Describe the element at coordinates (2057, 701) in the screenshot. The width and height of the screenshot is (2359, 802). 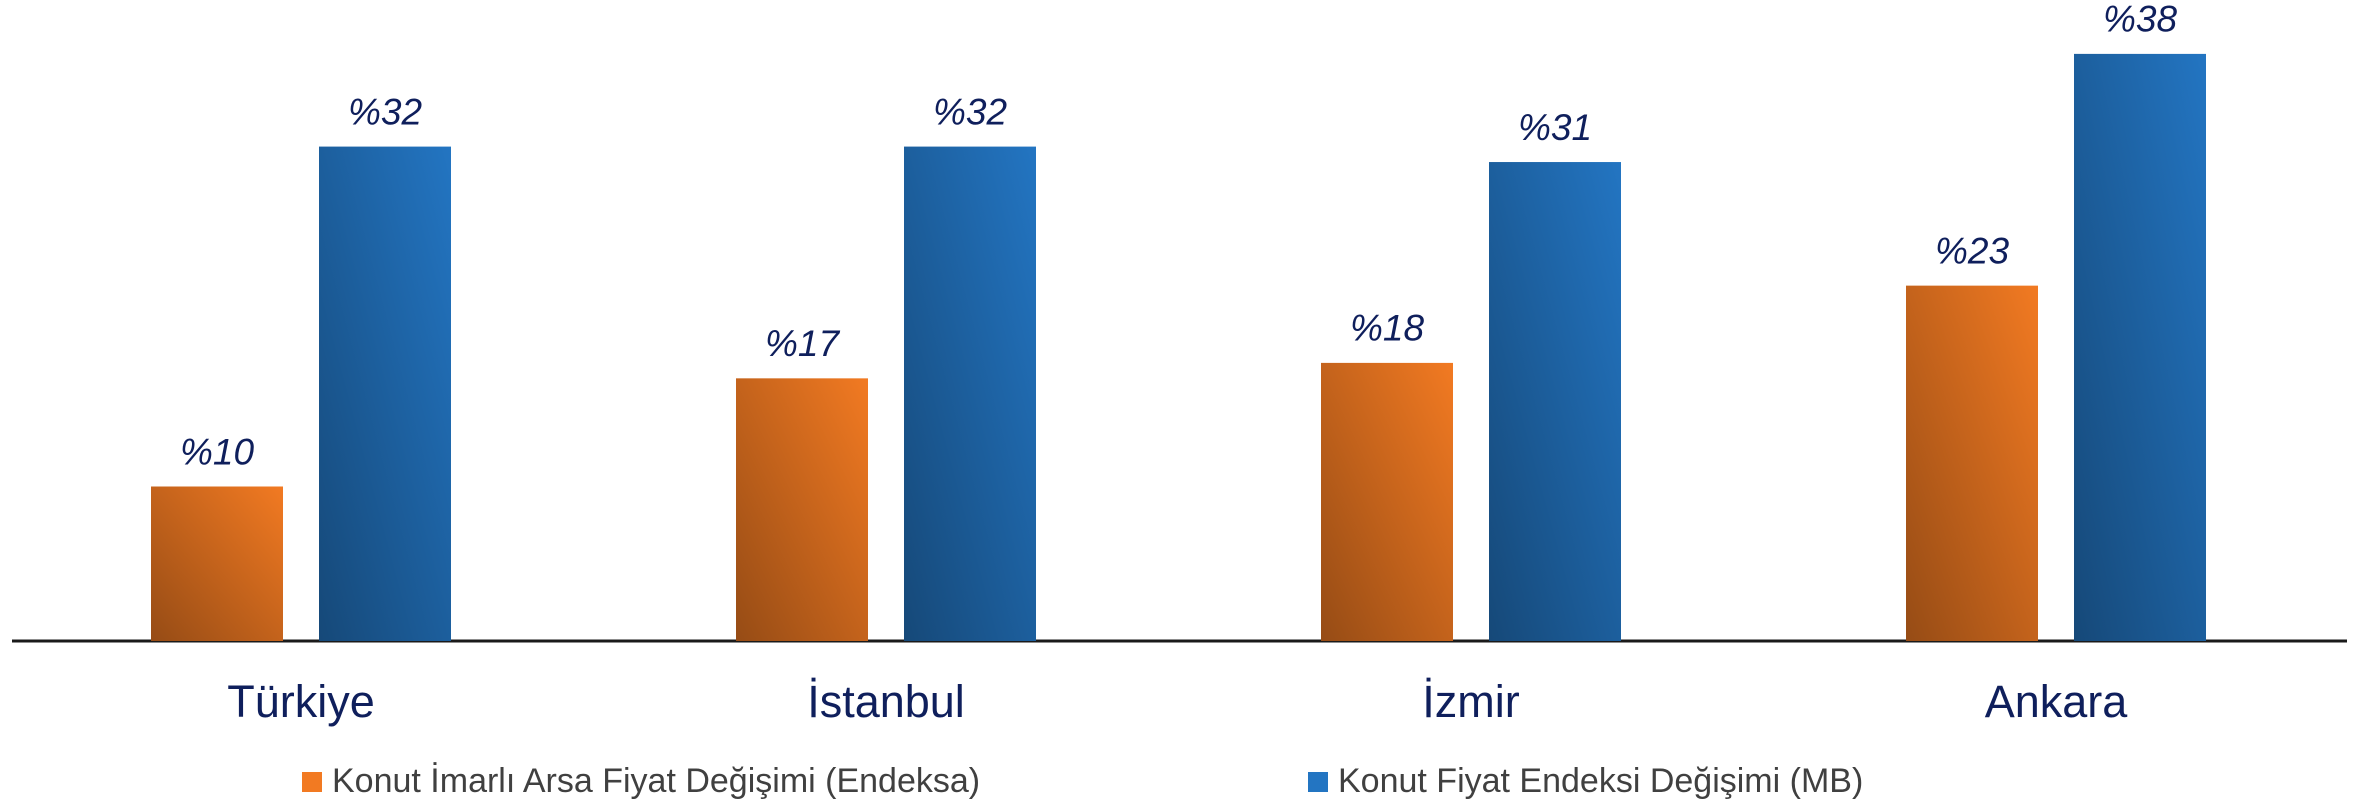
I see `x-tick-label: Ankara` at that location.